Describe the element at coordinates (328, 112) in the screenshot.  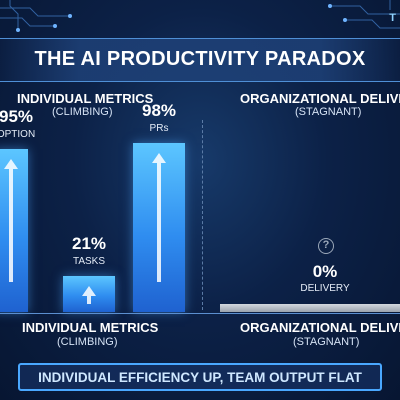
I see `right-section-subtitle: (STAGNANT)` at that location.